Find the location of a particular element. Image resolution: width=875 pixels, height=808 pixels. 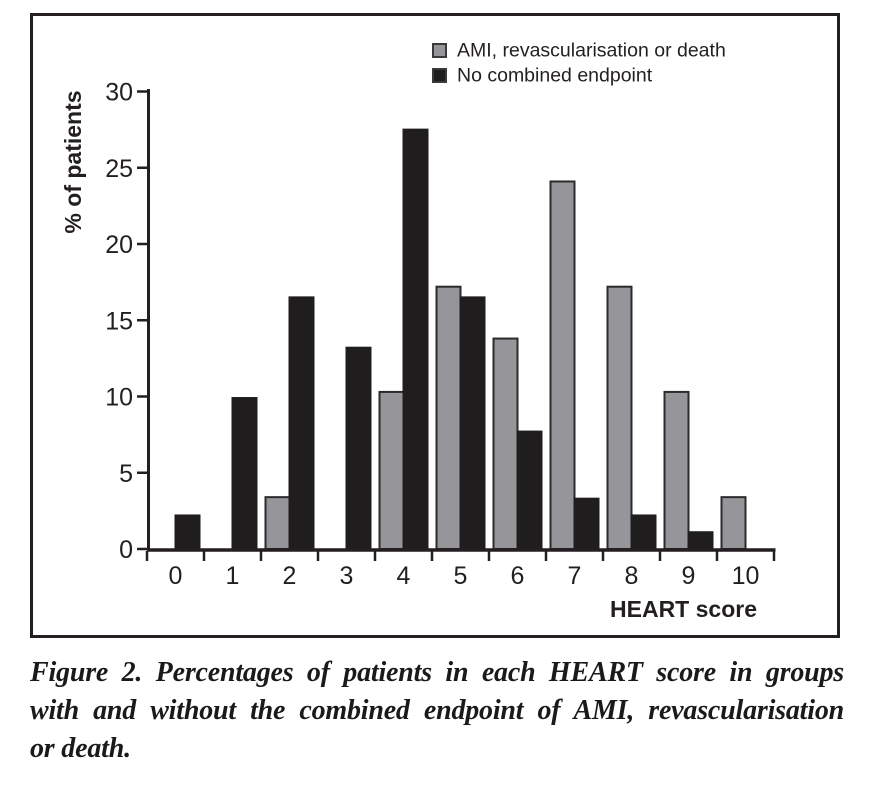

legend-swatch-no-combined-endpoint is located at coordinates (439, 75).